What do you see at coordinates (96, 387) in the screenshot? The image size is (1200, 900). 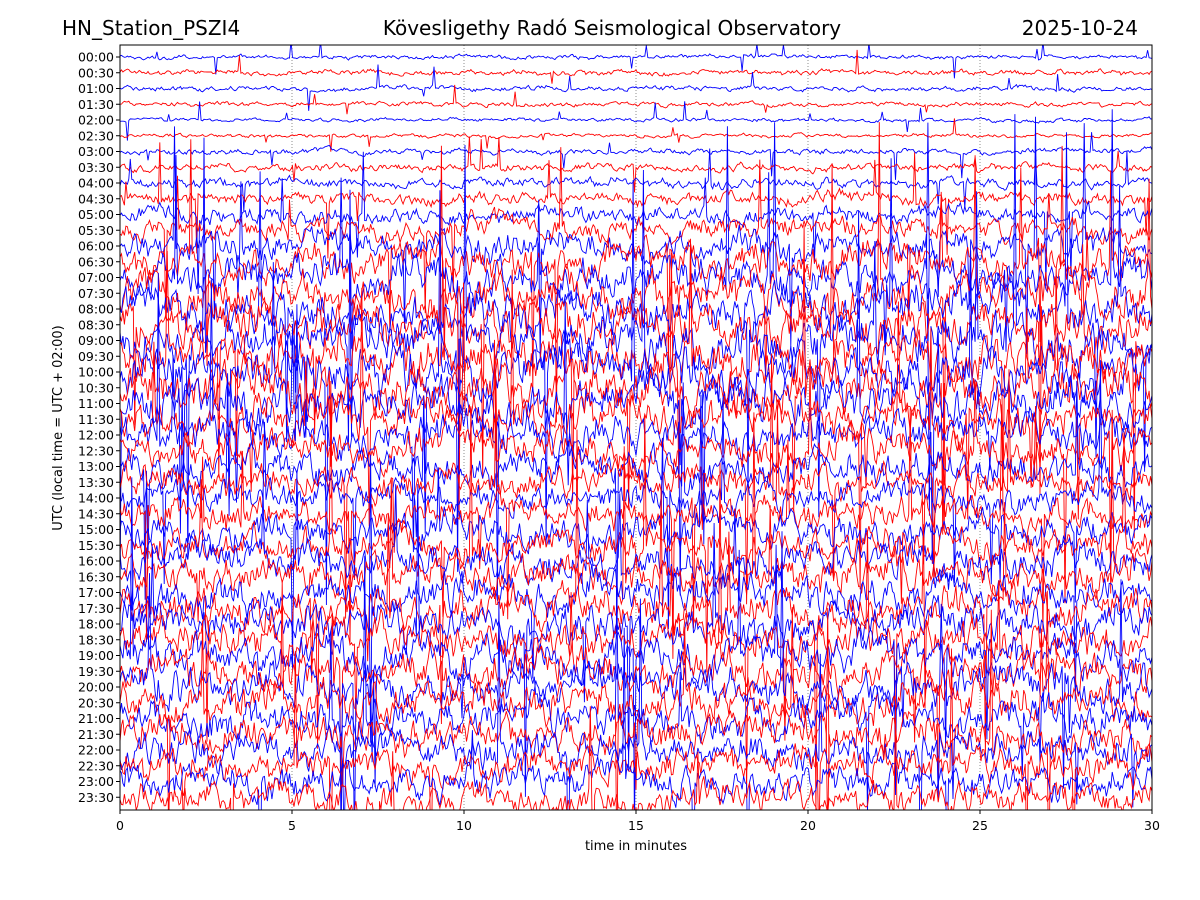 I see `y-tick-label: 10:30` at bounding box center [96, 387].